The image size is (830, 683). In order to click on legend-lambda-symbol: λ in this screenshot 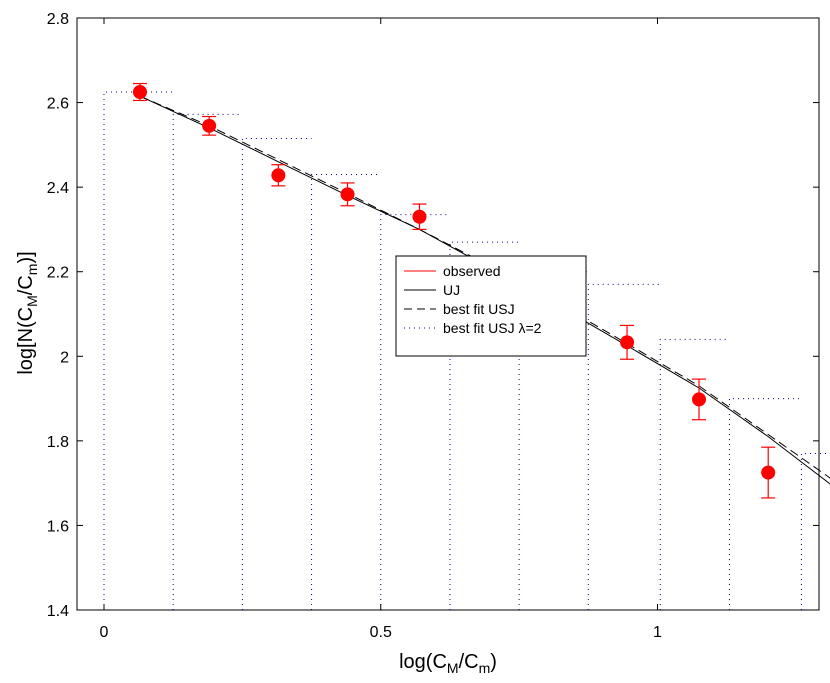, I will do `click(521, 328)`.